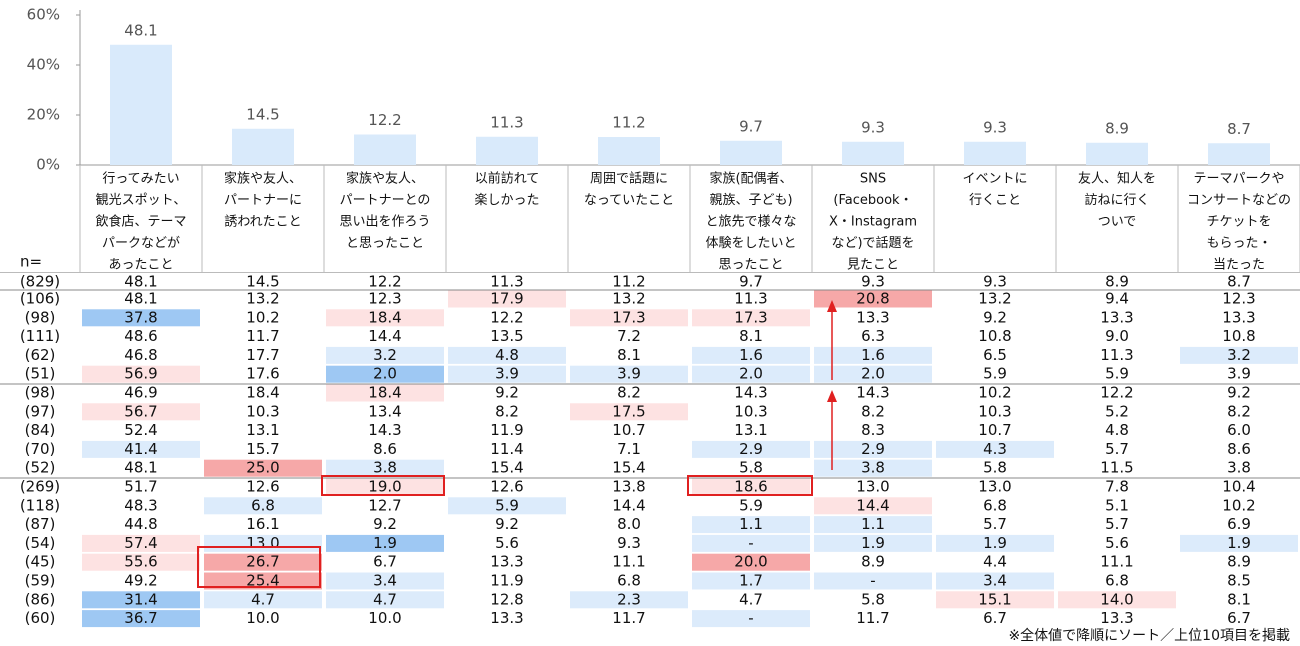  I want to click on category-label: SNS, so click(873, 179).